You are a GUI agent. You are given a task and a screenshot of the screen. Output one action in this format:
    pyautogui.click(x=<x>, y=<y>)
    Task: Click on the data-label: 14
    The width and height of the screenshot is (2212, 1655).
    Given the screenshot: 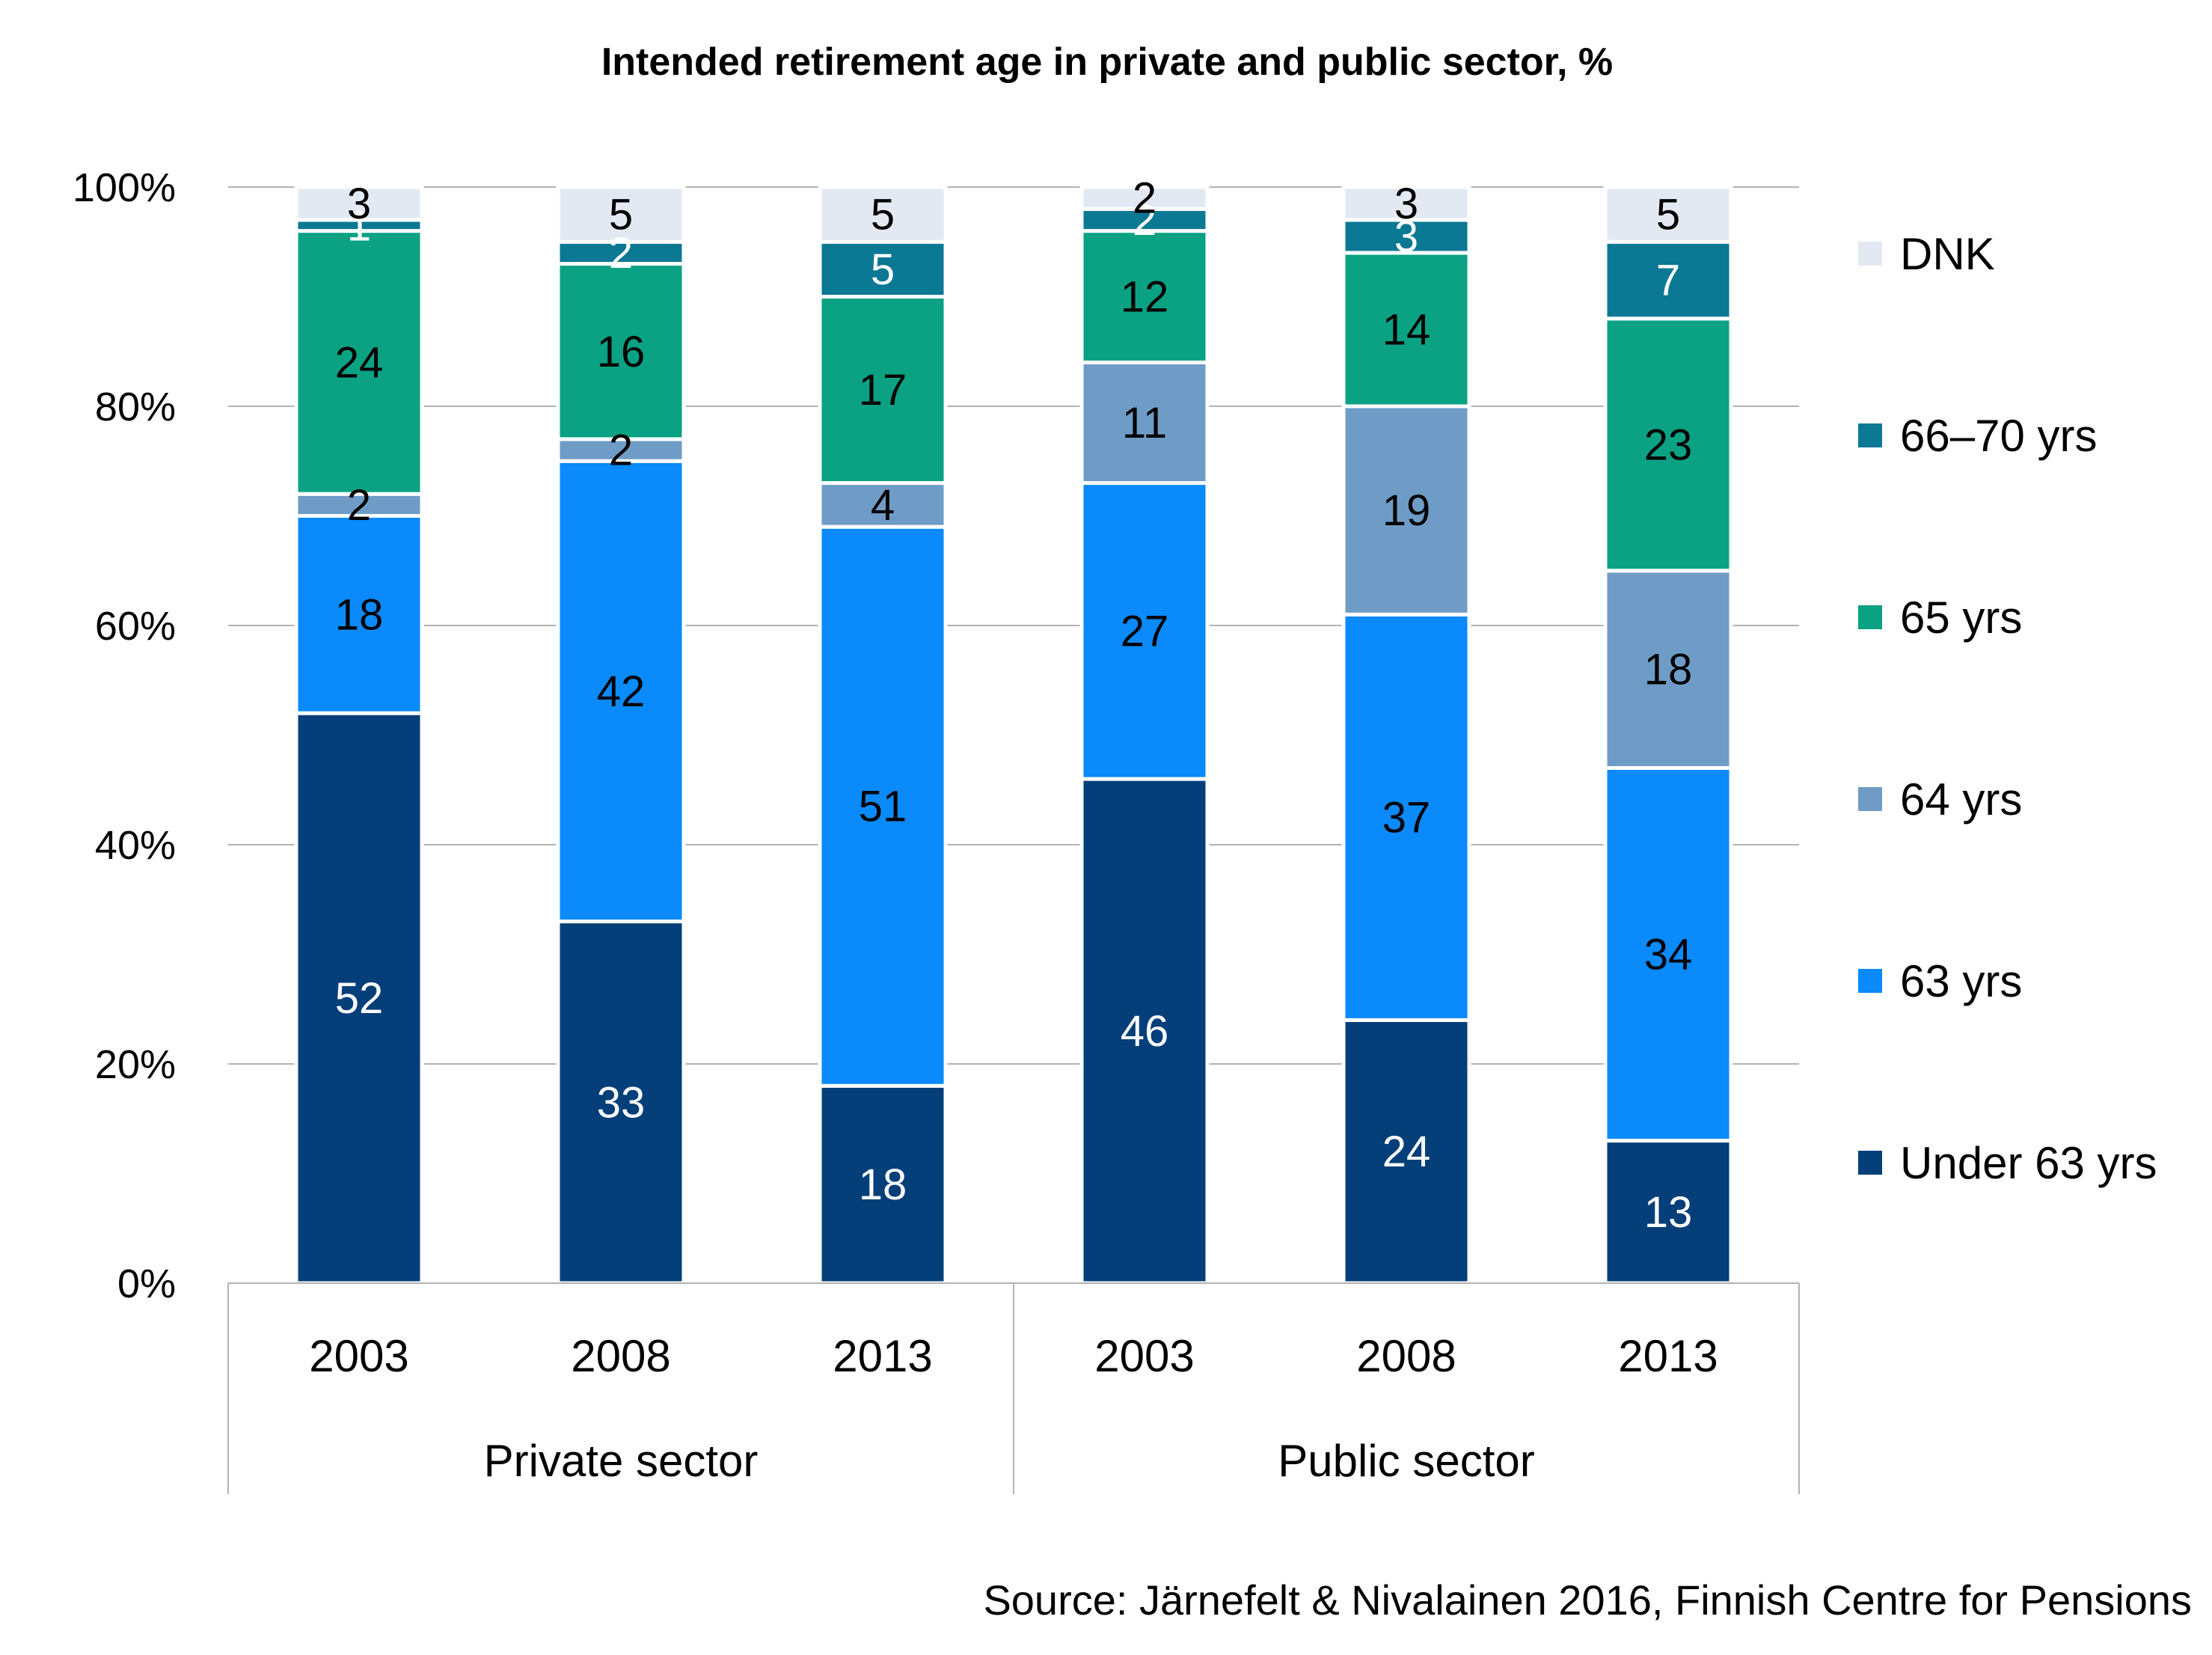 What is the action you would take?
    pyautogui.click(x=1406, y=329)
    